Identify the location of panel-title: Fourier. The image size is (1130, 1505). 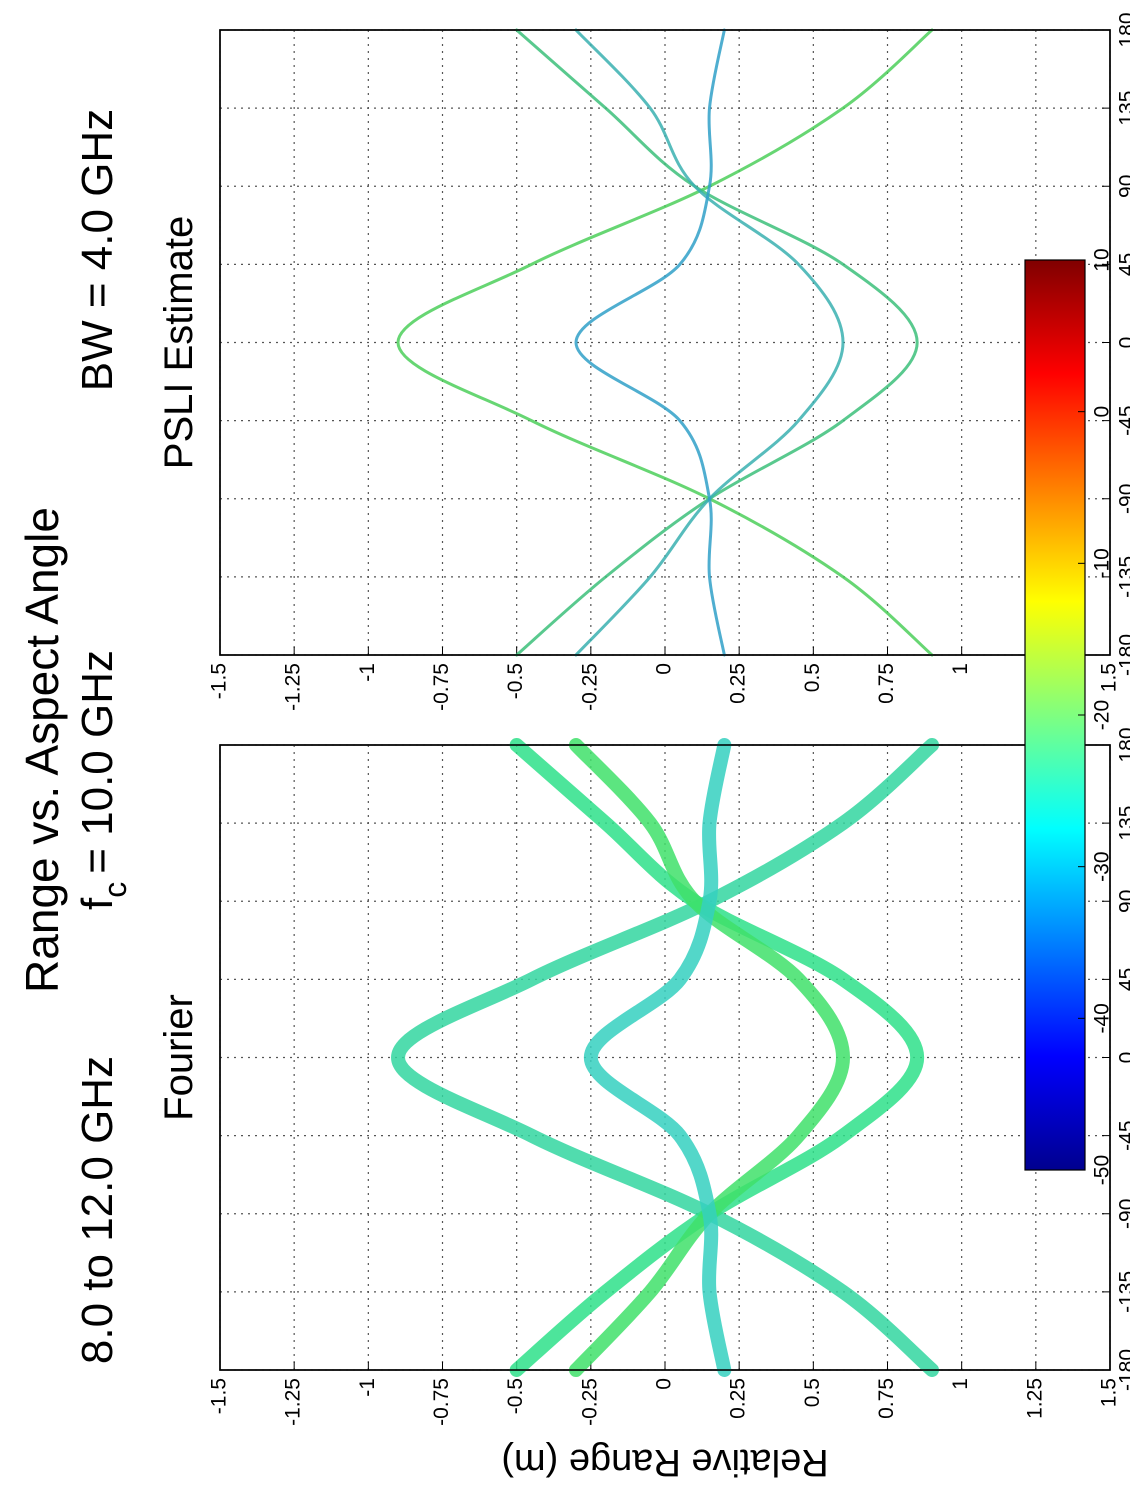
(179, 1057).